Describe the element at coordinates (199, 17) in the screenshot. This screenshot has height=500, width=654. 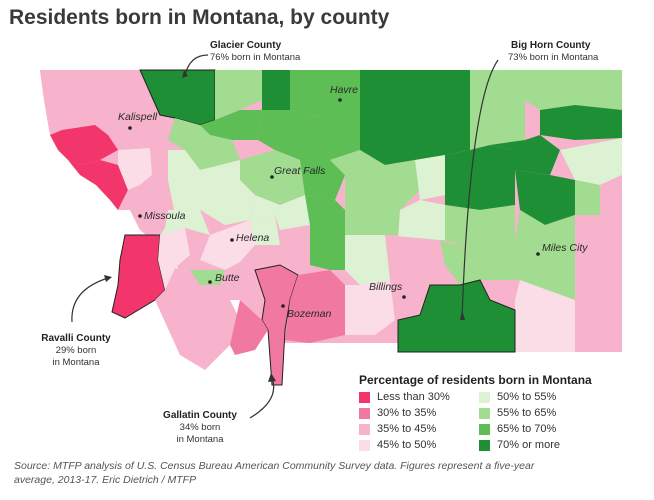
I see `map-title: Residents born in Montana, by county` at that location.